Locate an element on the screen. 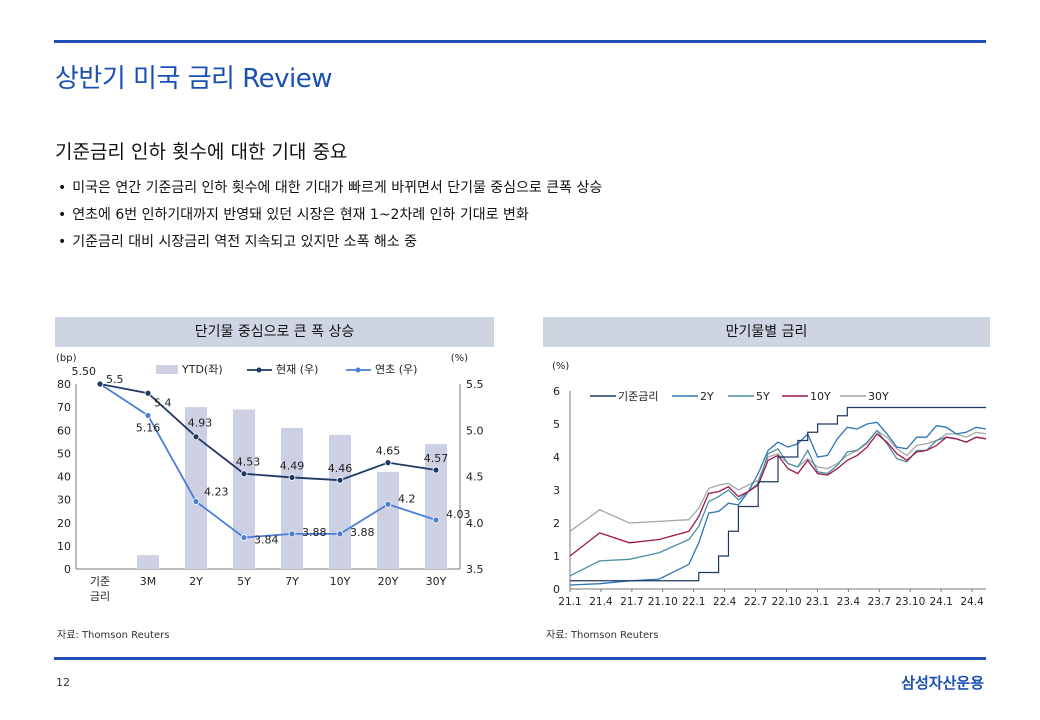  year-start-data-label: 4.03 is located at coordinates (458, 514).